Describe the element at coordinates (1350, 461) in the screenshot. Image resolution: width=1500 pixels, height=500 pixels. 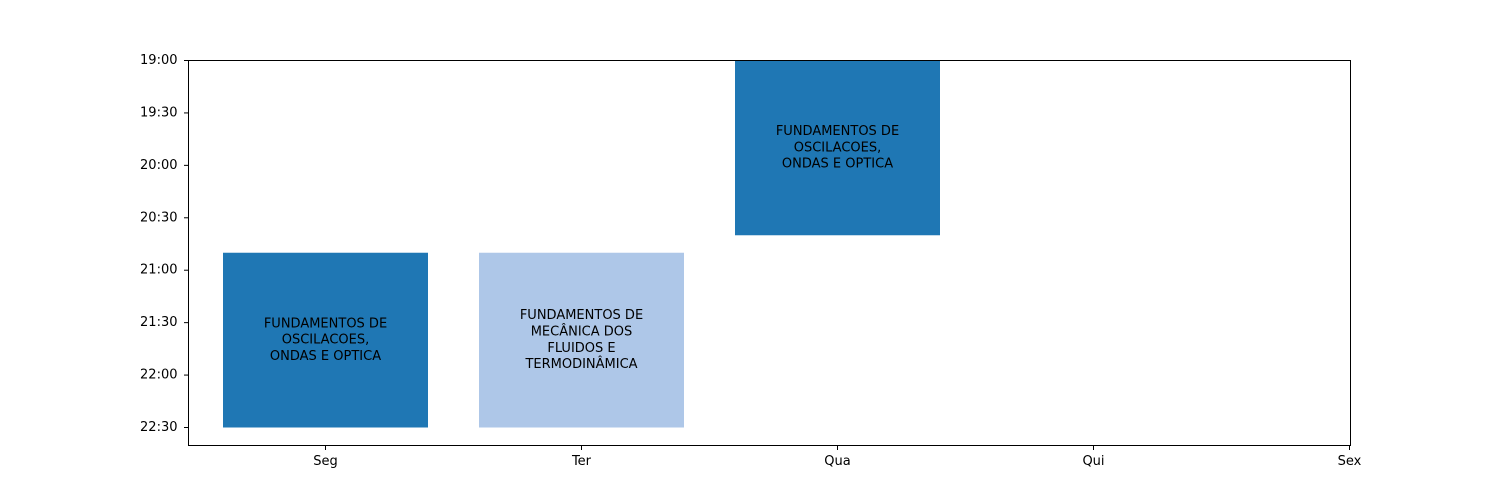
I see `x-tick-label-sex: Sex` at that location.